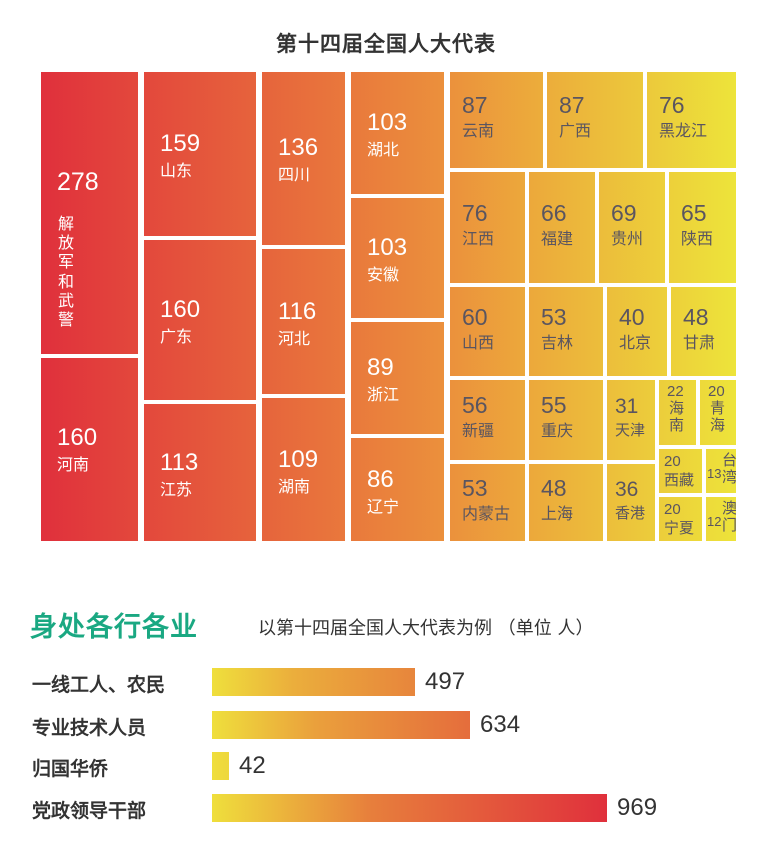 The height and width of the screenshot is (853, 772). I want to click on treemap-cell: 20 青海, so click(718, 412).